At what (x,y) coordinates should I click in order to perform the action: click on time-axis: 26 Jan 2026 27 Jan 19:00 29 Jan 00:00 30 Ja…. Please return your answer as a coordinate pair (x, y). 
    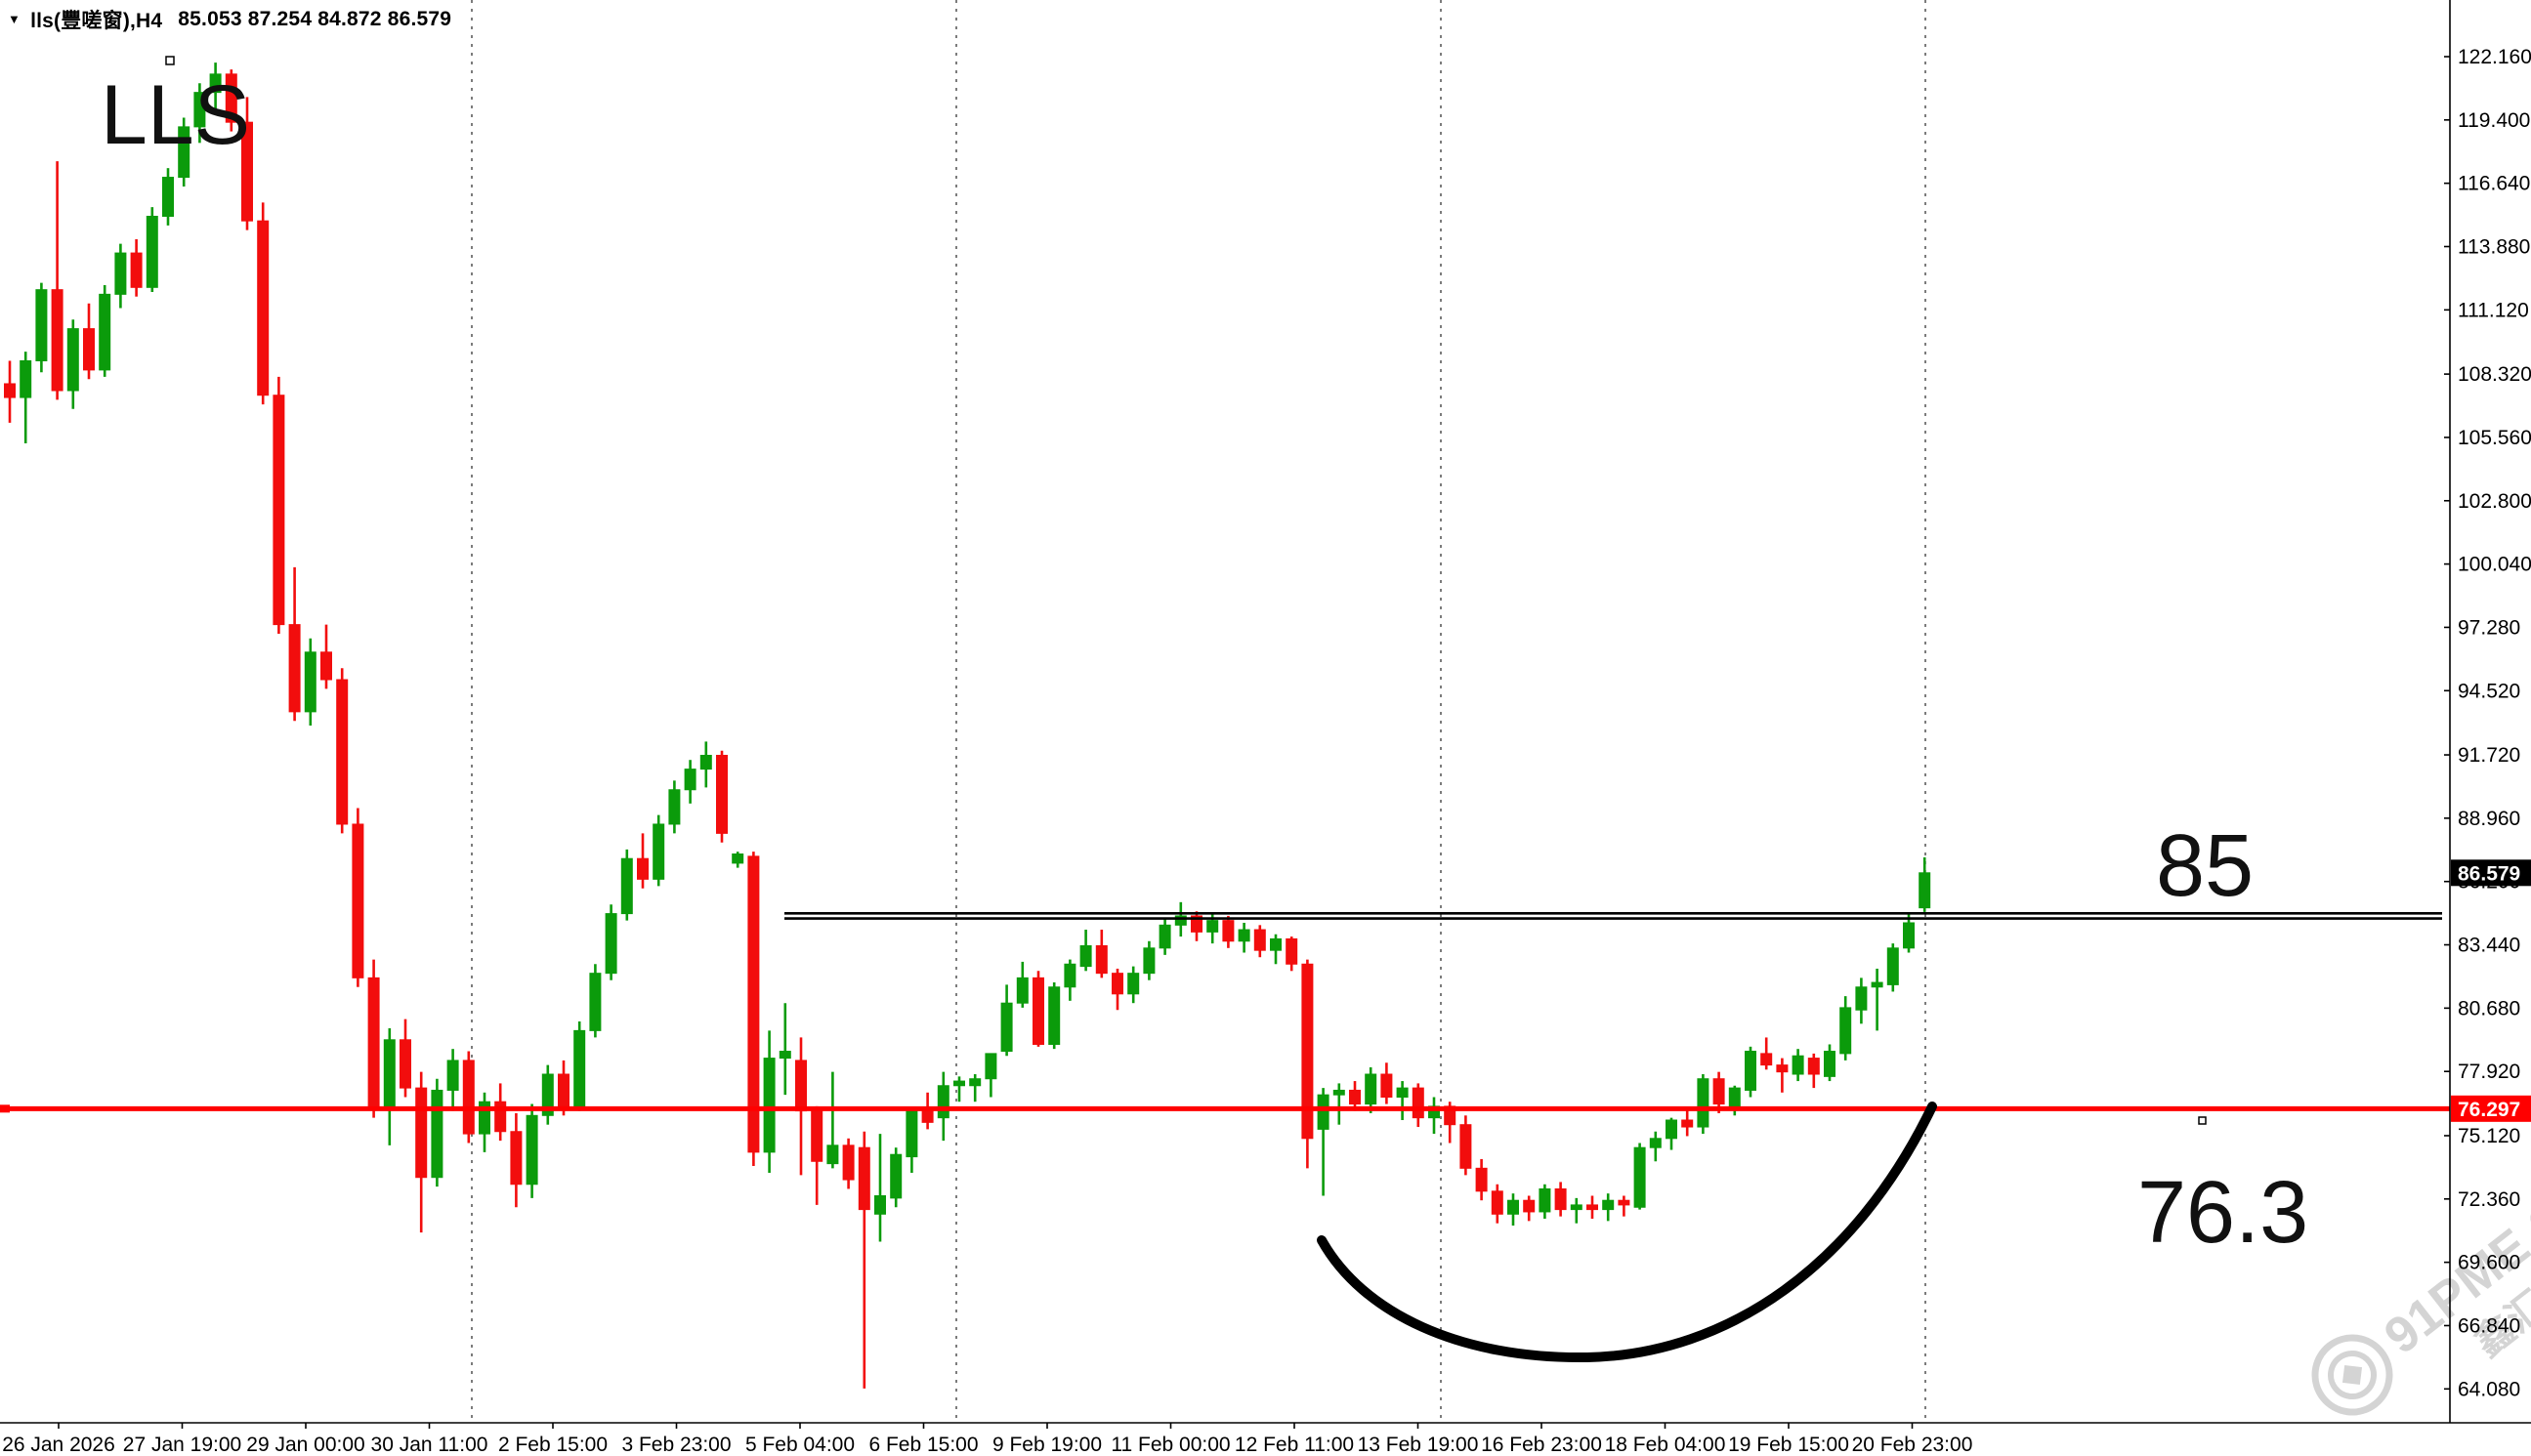
    Looking at the image, I should click on (987, 1439).